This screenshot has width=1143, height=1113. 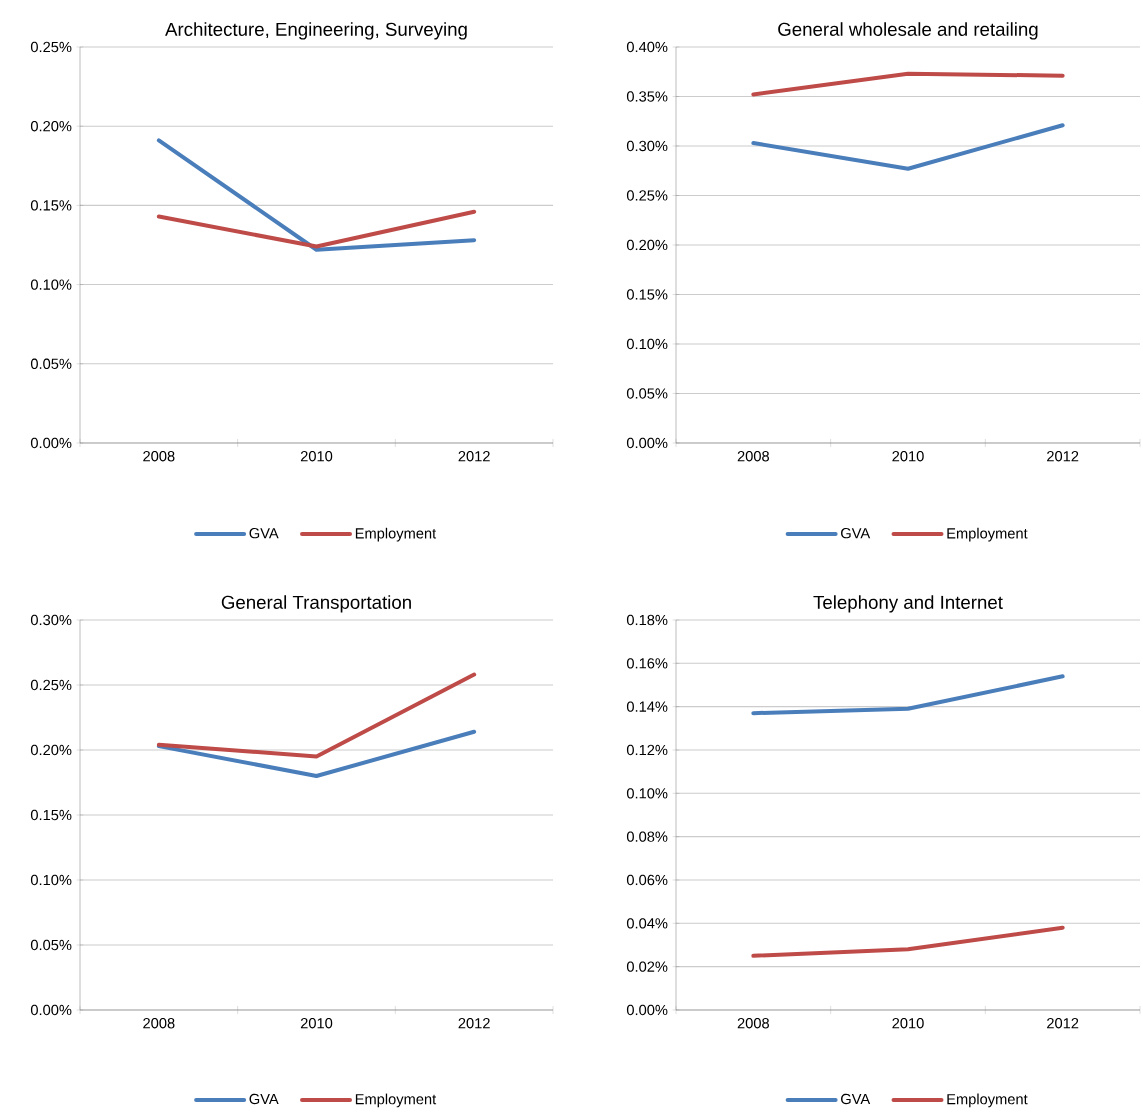 What do you see at coordinates (647, 923) in the screenshot?
I see `y-tick-label: 0.04%` at bounding box center [647, 923].